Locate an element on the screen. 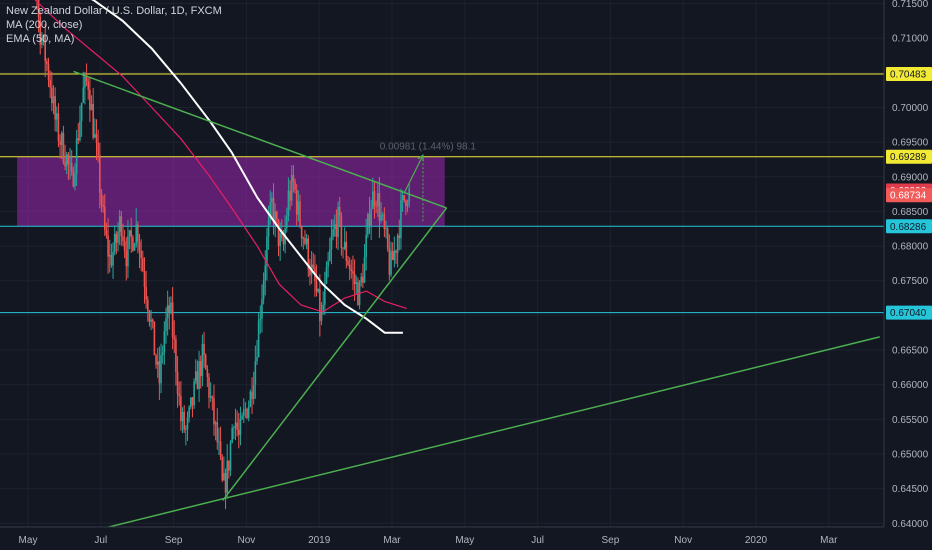 The width and height of the screenshot is (932, 550). ema-indicator-label: EMA (50, MA) is located at coordinates (40, 39).